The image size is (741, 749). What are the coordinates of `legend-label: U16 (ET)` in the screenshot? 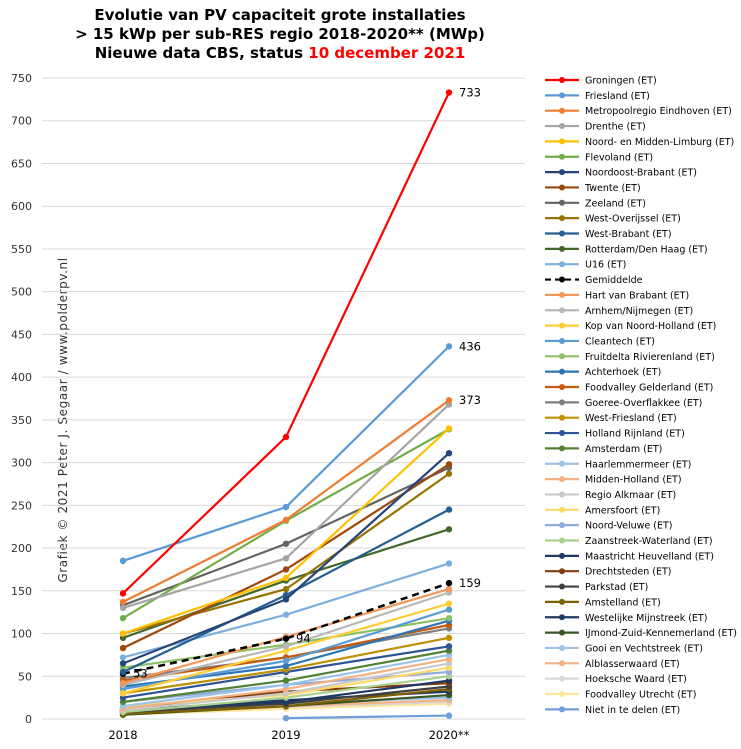 It's located at (605, 265).